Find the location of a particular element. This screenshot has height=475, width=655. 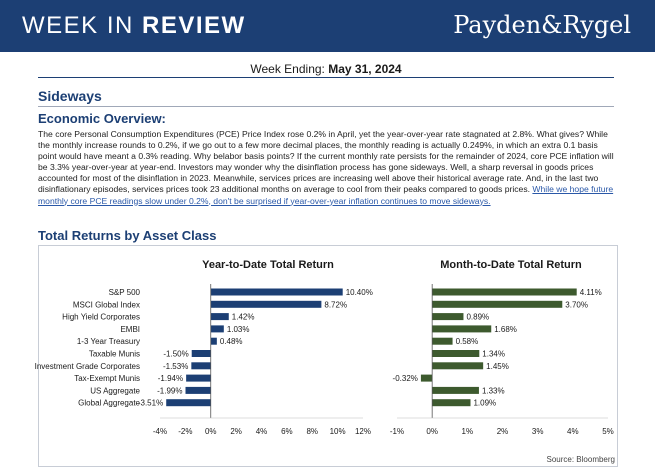

chart-data-label: -0.32% is located at coordinates (405, 378).